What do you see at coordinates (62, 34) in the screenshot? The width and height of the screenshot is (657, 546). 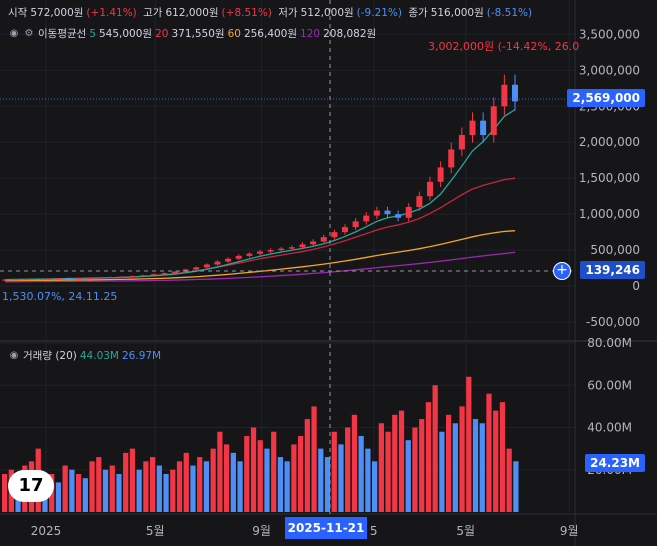 I see `ma-label: 이동평균선` at bounding box center [62, 34].